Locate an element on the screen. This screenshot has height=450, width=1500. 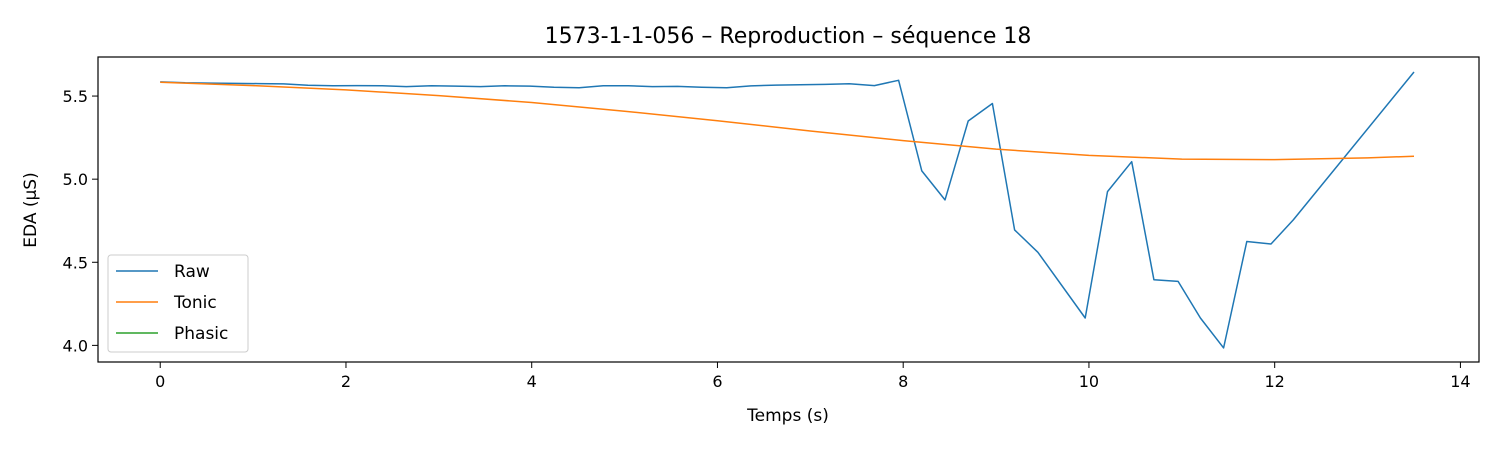
x-tick-label: 12 is located at coordinates (1275, 381).